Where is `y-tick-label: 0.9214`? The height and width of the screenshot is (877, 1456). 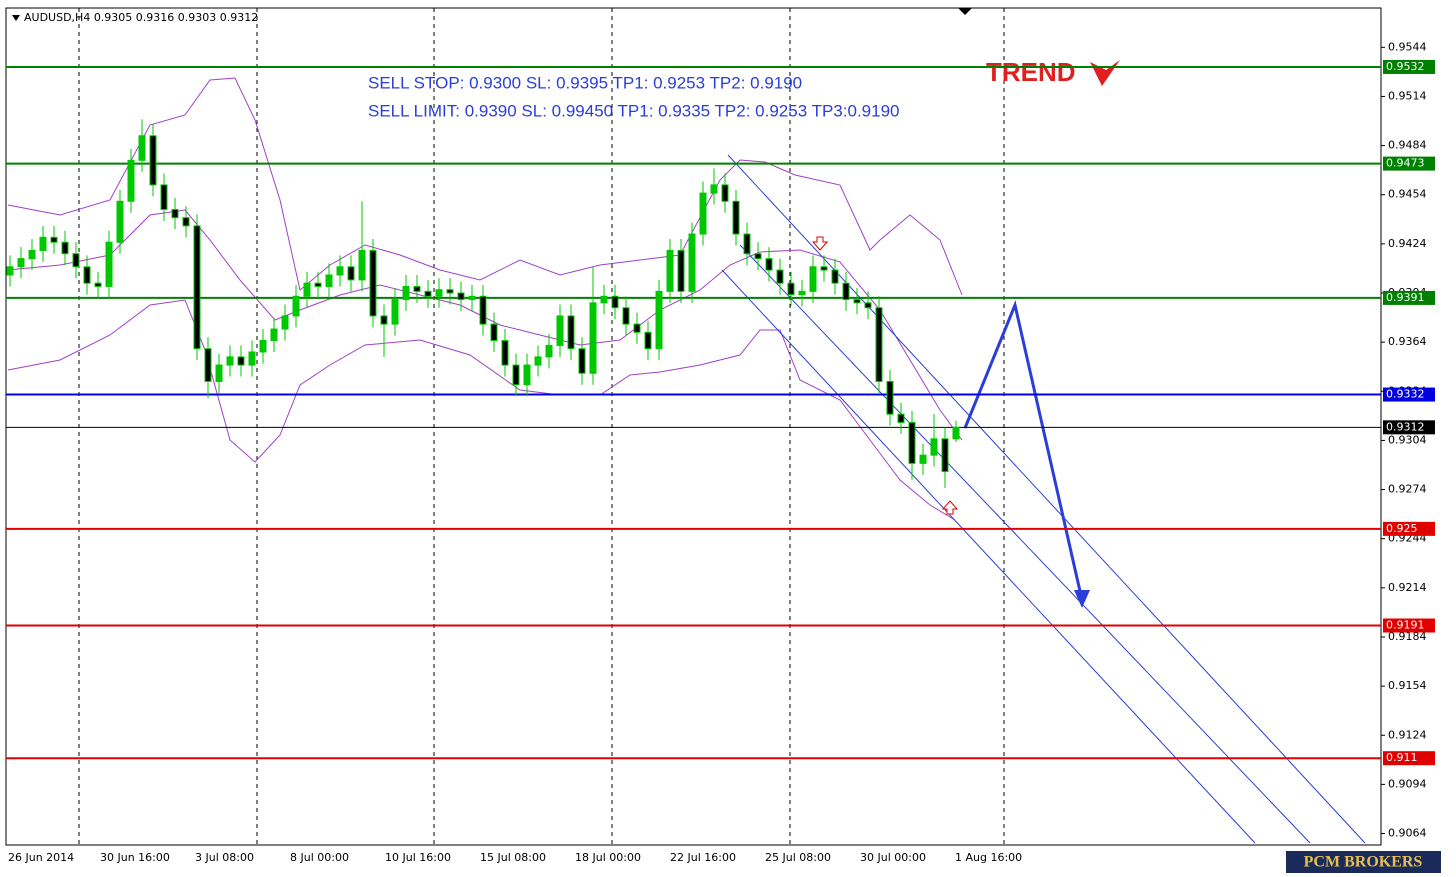
y-tick-label: 0.9214 is located at coordinates (1407, 587).